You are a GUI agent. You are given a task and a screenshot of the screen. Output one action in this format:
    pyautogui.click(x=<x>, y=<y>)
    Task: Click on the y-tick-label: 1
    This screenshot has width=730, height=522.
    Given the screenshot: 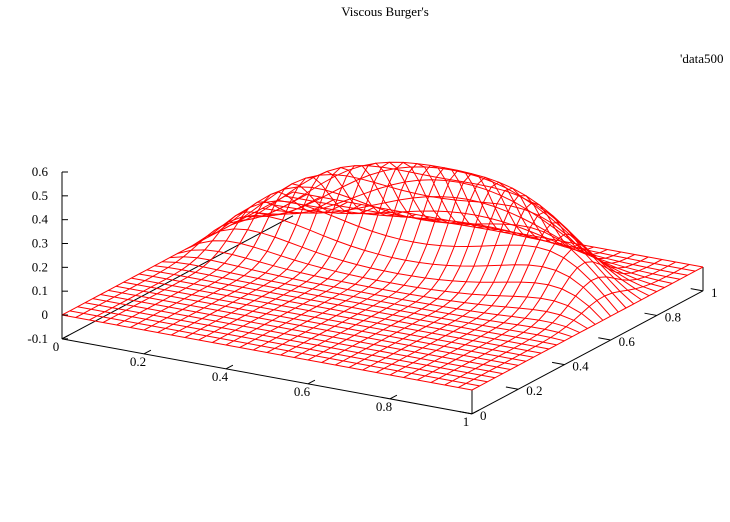 What is the action you would take?
    pyautogui.click(x=714, y=292)
    